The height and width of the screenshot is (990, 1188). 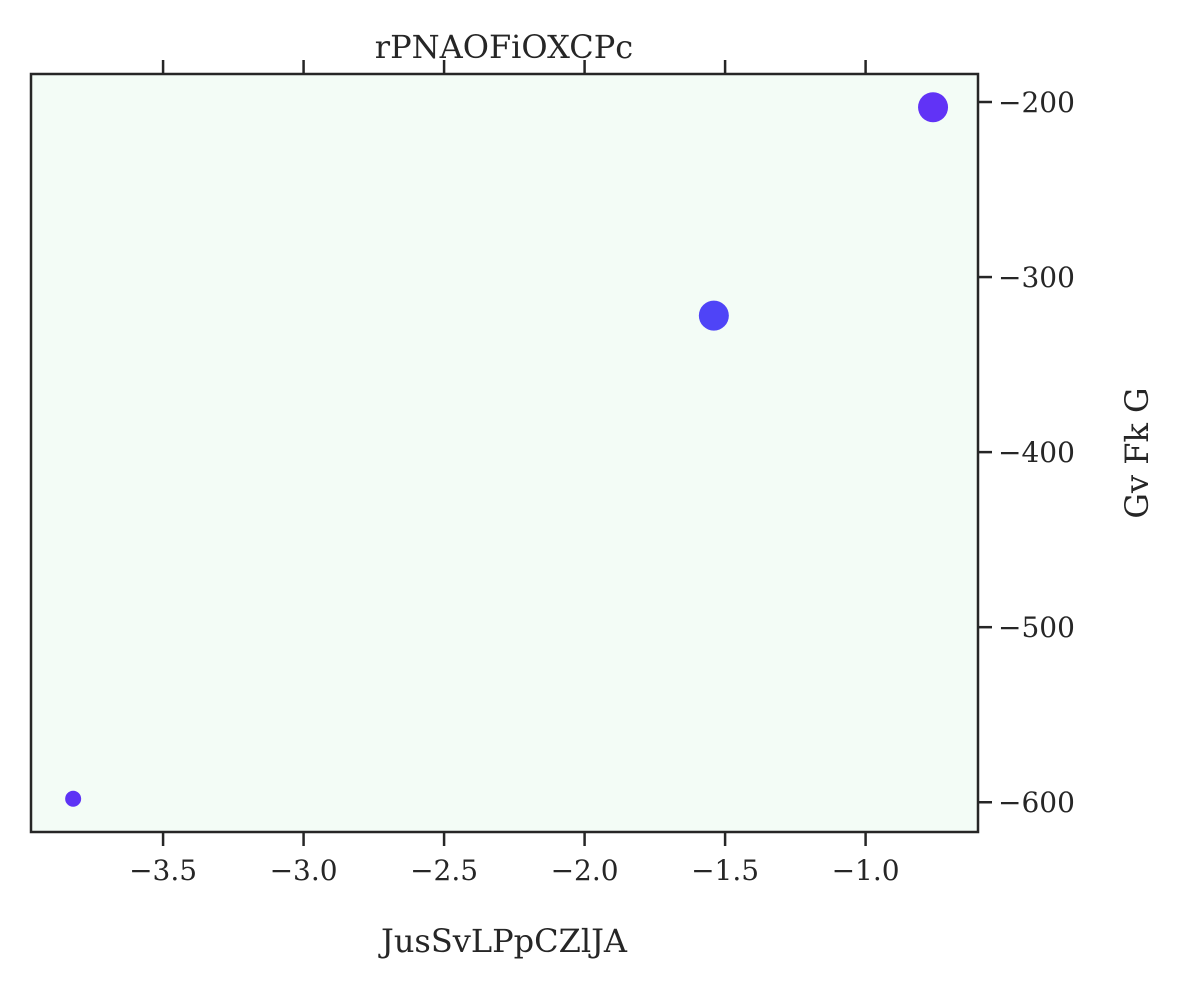 I want to click on x-tick-label: −2.5, so click(x=444, y=870).